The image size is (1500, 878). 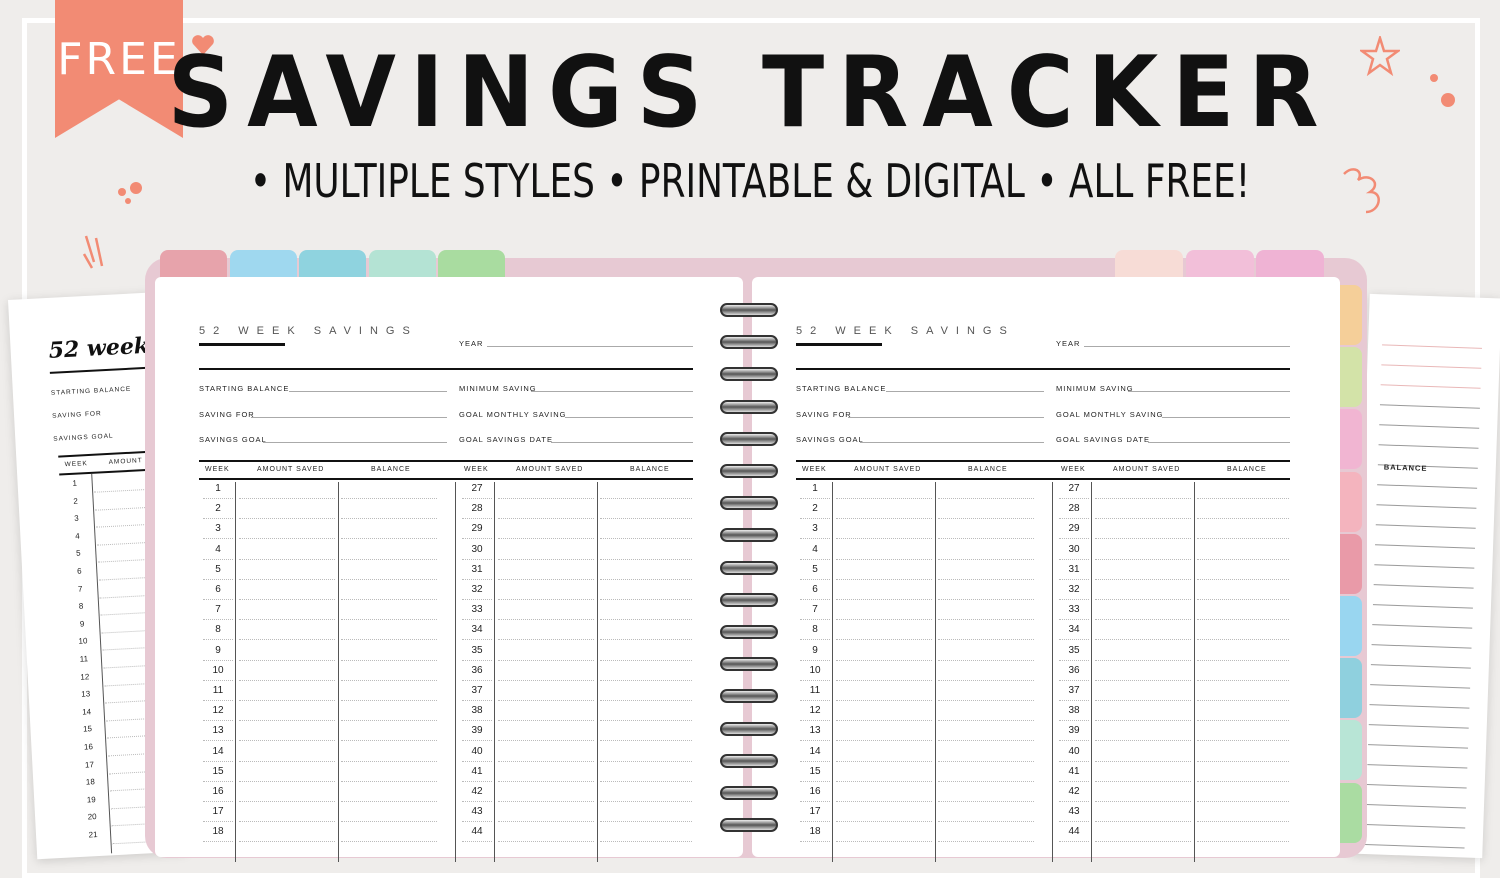 I want to click on year-line, so click(x=1187, y=346).